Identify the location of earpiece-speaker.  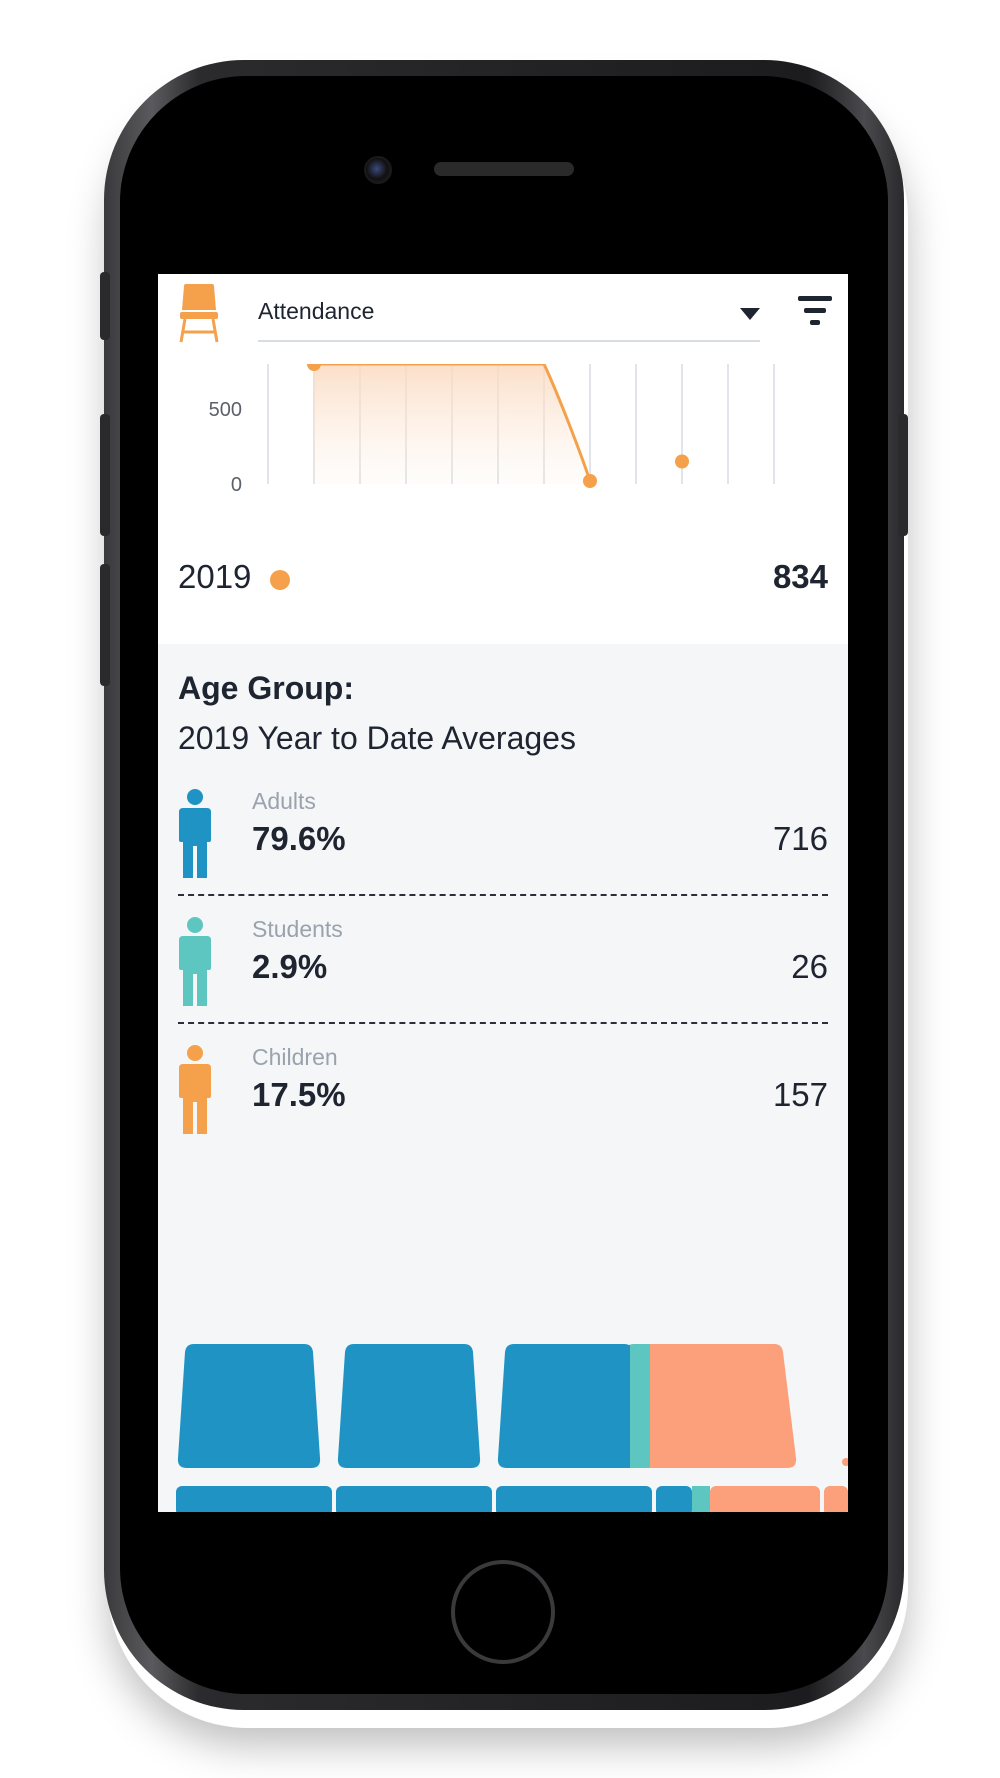
(504, 169).